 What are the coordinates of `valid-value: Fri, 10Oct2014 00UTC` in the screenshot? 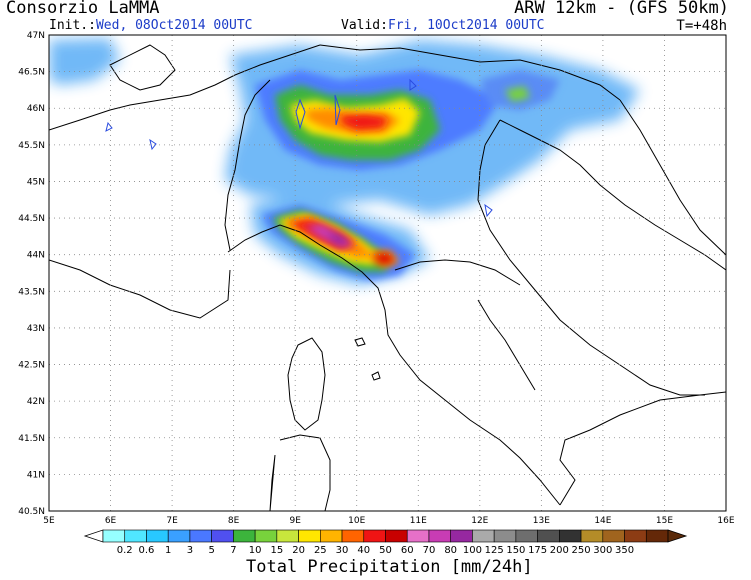 It's located at (466, 25).